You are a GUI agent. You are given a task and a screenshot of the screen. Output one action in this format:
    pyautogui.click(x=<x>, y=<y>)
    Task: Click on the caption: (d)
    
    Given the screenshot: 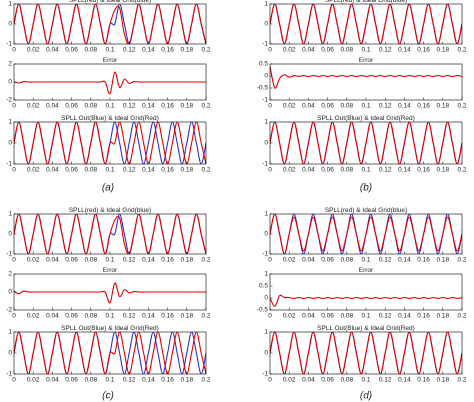 What is the action you would take?
    pyautogui.click(x=366, y=396)
    